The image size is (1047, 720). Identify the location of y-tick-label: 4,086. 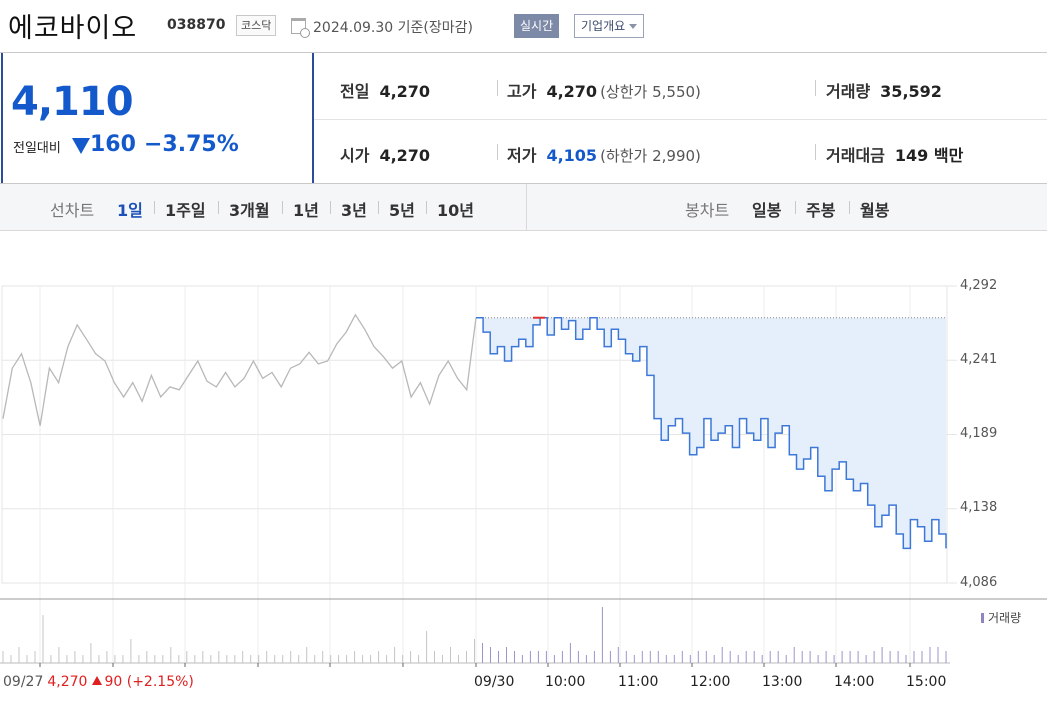
(979, 582).